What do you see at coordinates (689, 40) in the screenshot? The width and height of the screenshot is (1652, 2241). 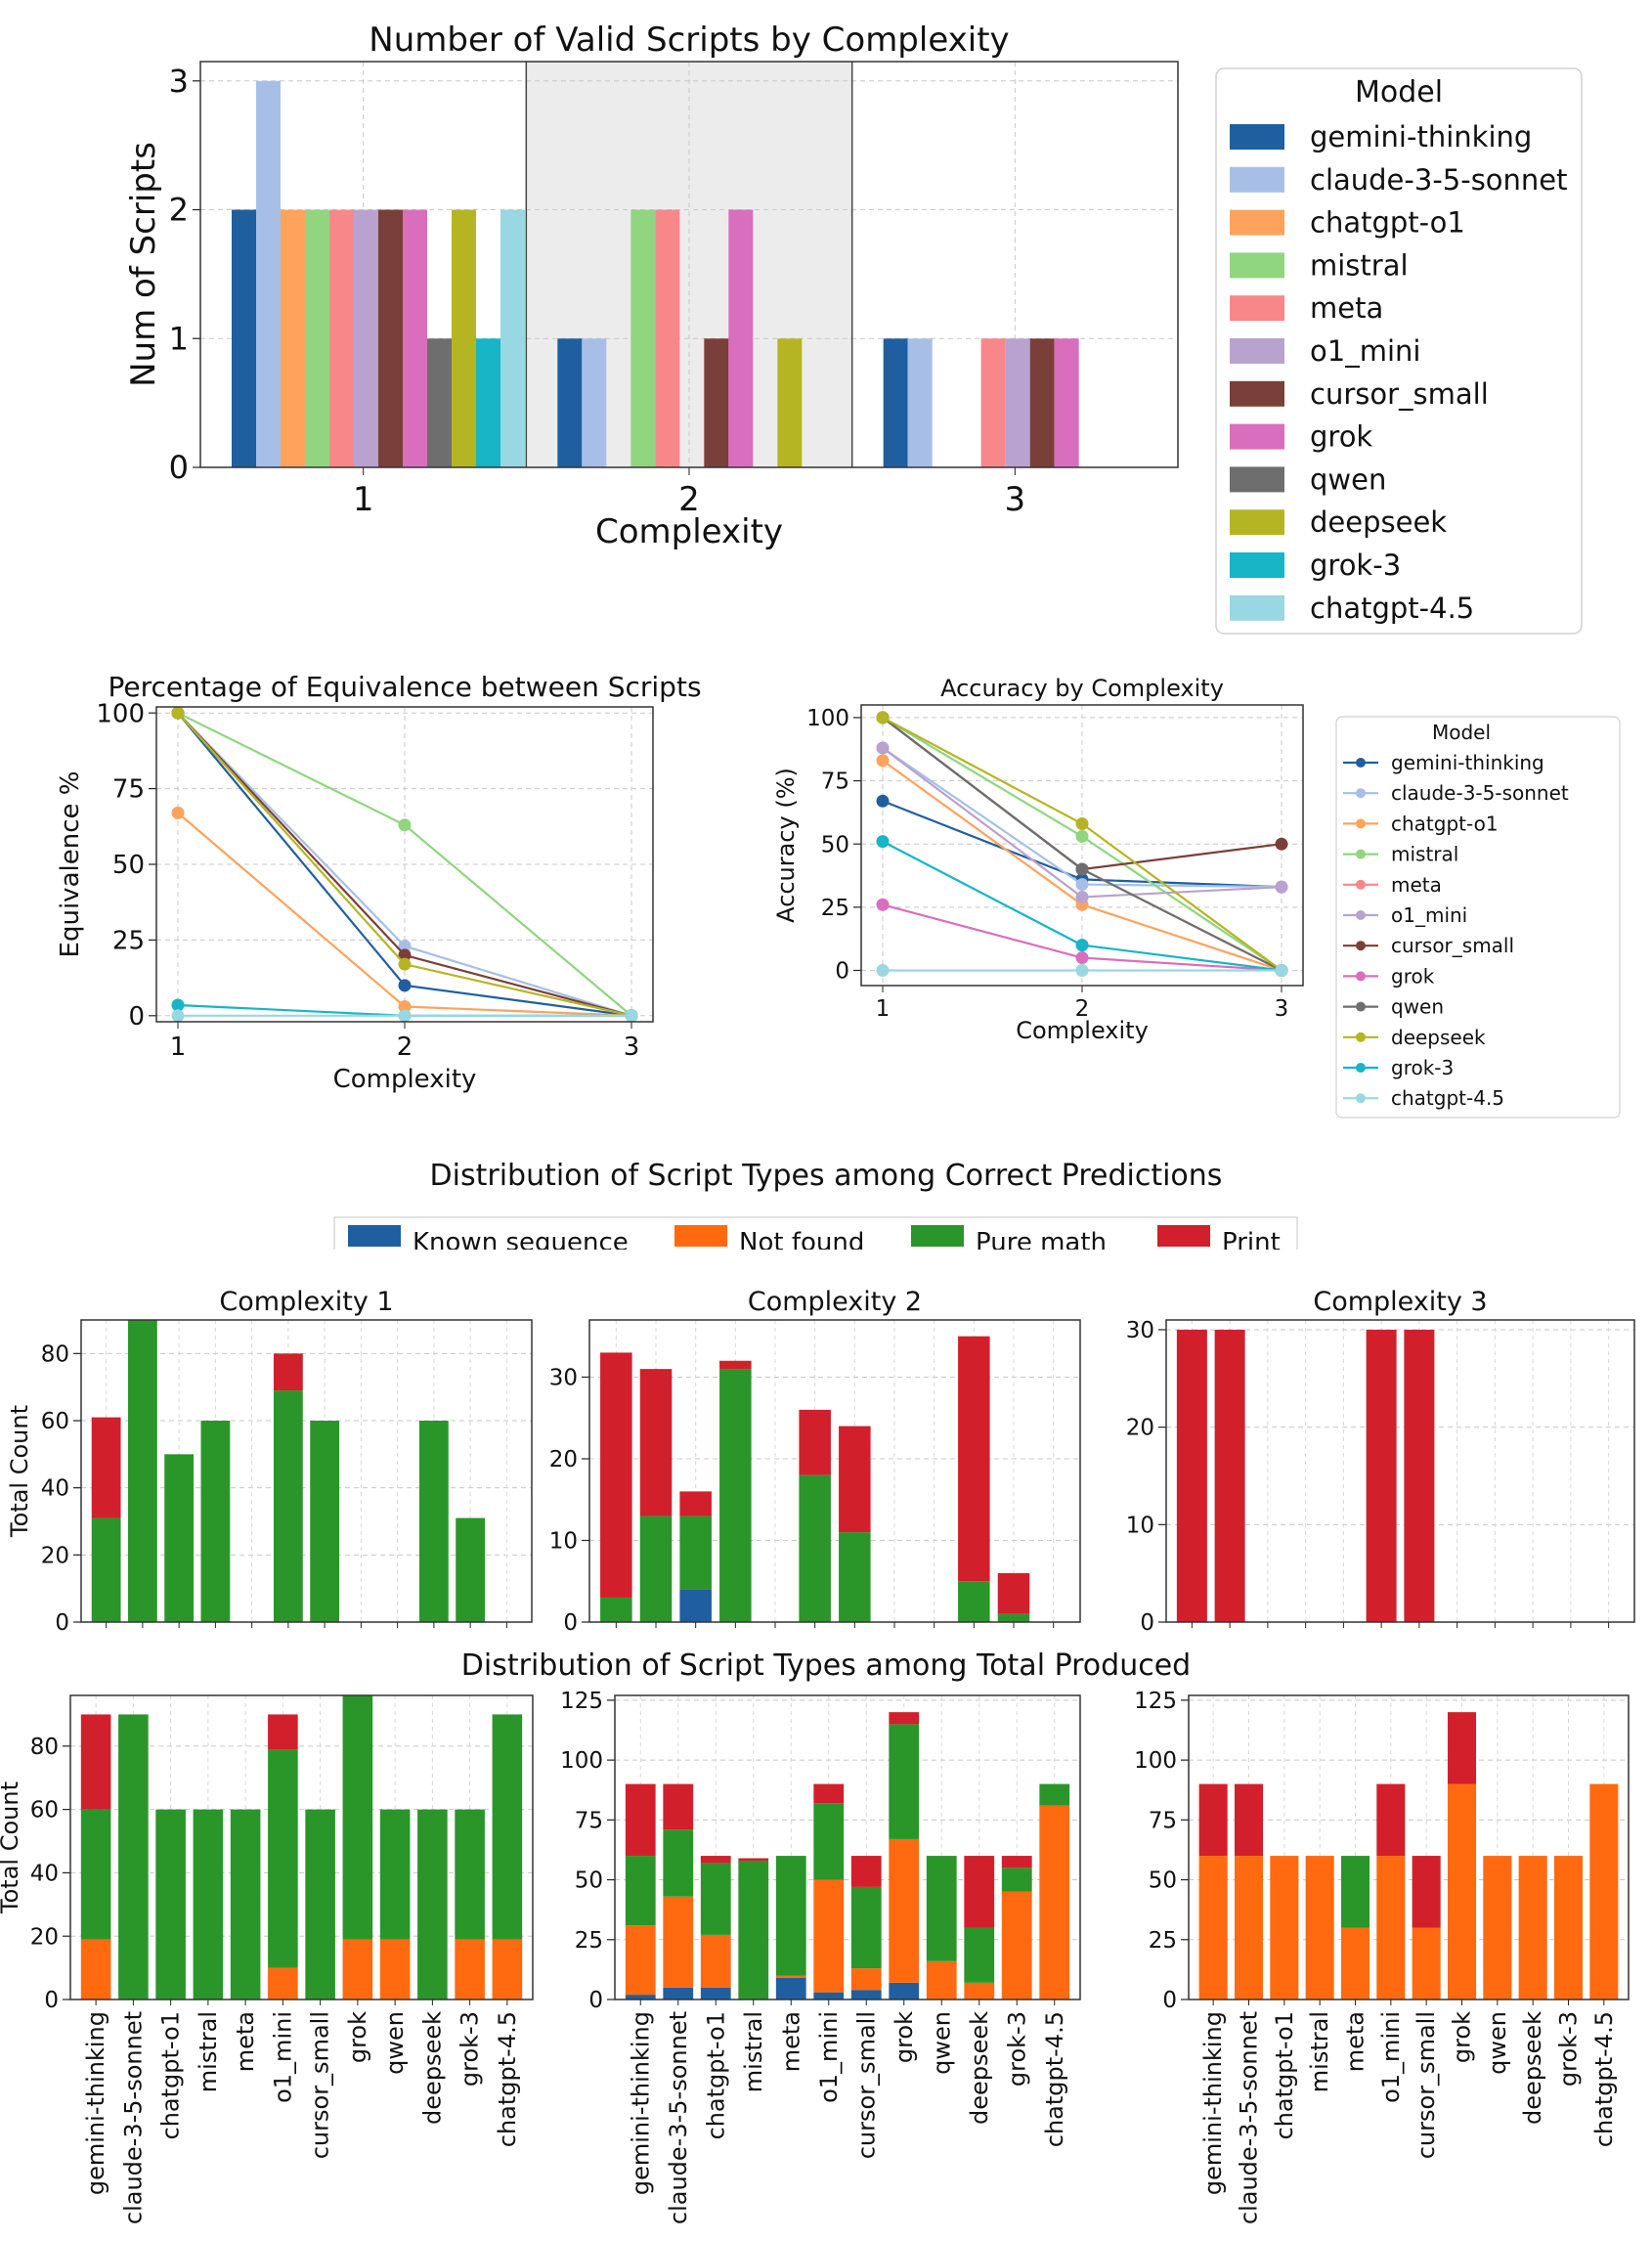 I see `valid-scripts-title: Number of Valid Scripts by Complexity` at bounding box center [689, 40].